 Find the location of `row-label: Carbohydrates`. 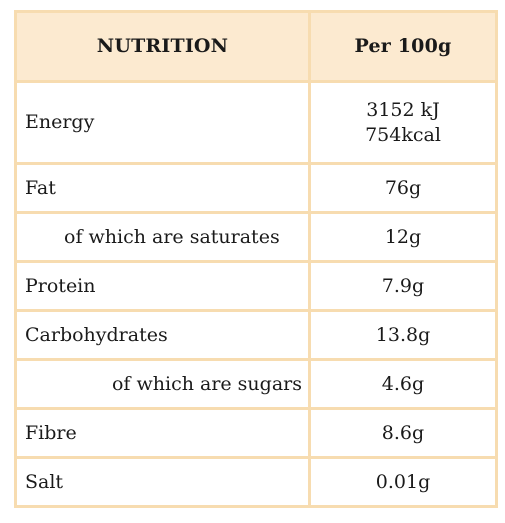

row-label: Carbohydrates is located at coordinates (162, 335).